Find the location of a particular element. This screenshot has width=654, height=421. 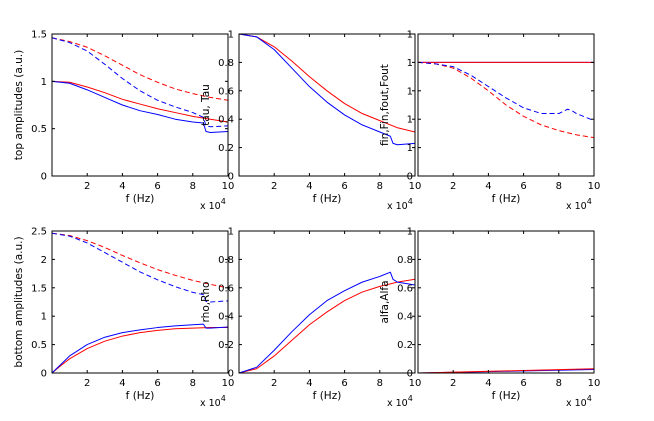

y-tick-label: 2.5 is located at coordinates (39, 232).